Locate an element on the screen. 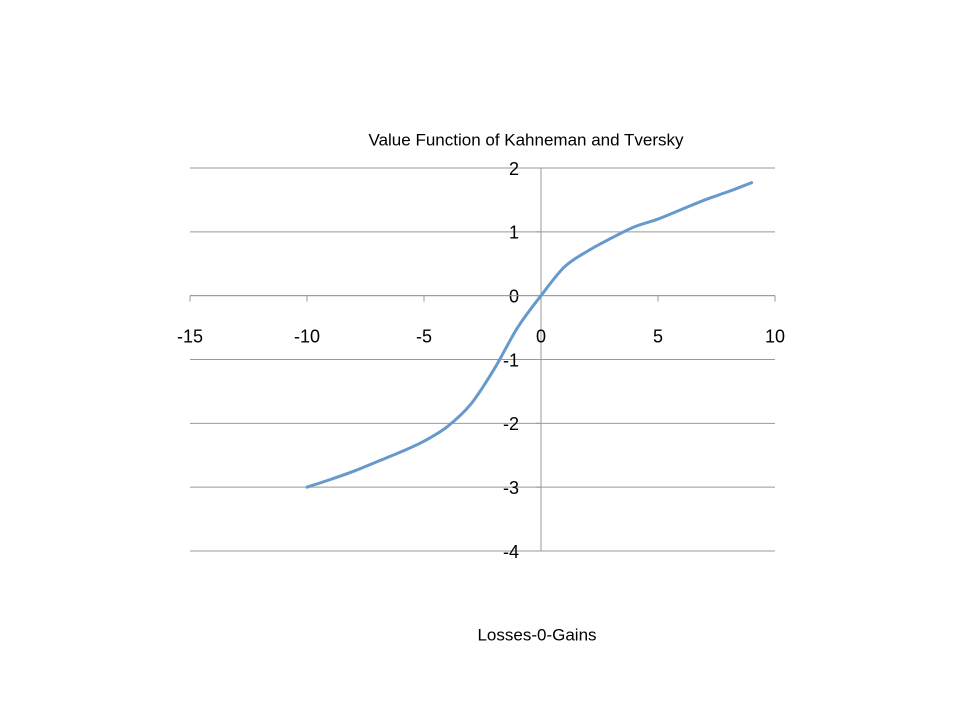  y-tick-label: -4 is located at coordinates (511, 552).